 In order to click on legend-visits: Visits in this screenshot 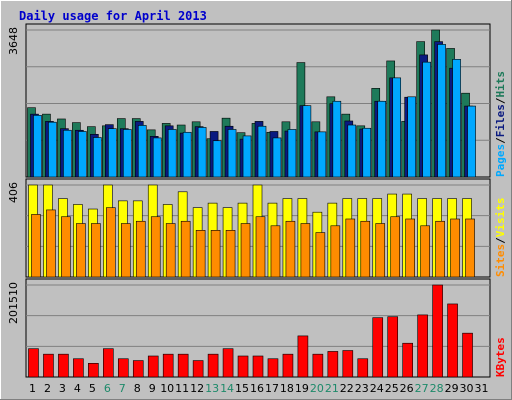, I will do `click(500, 218)`.